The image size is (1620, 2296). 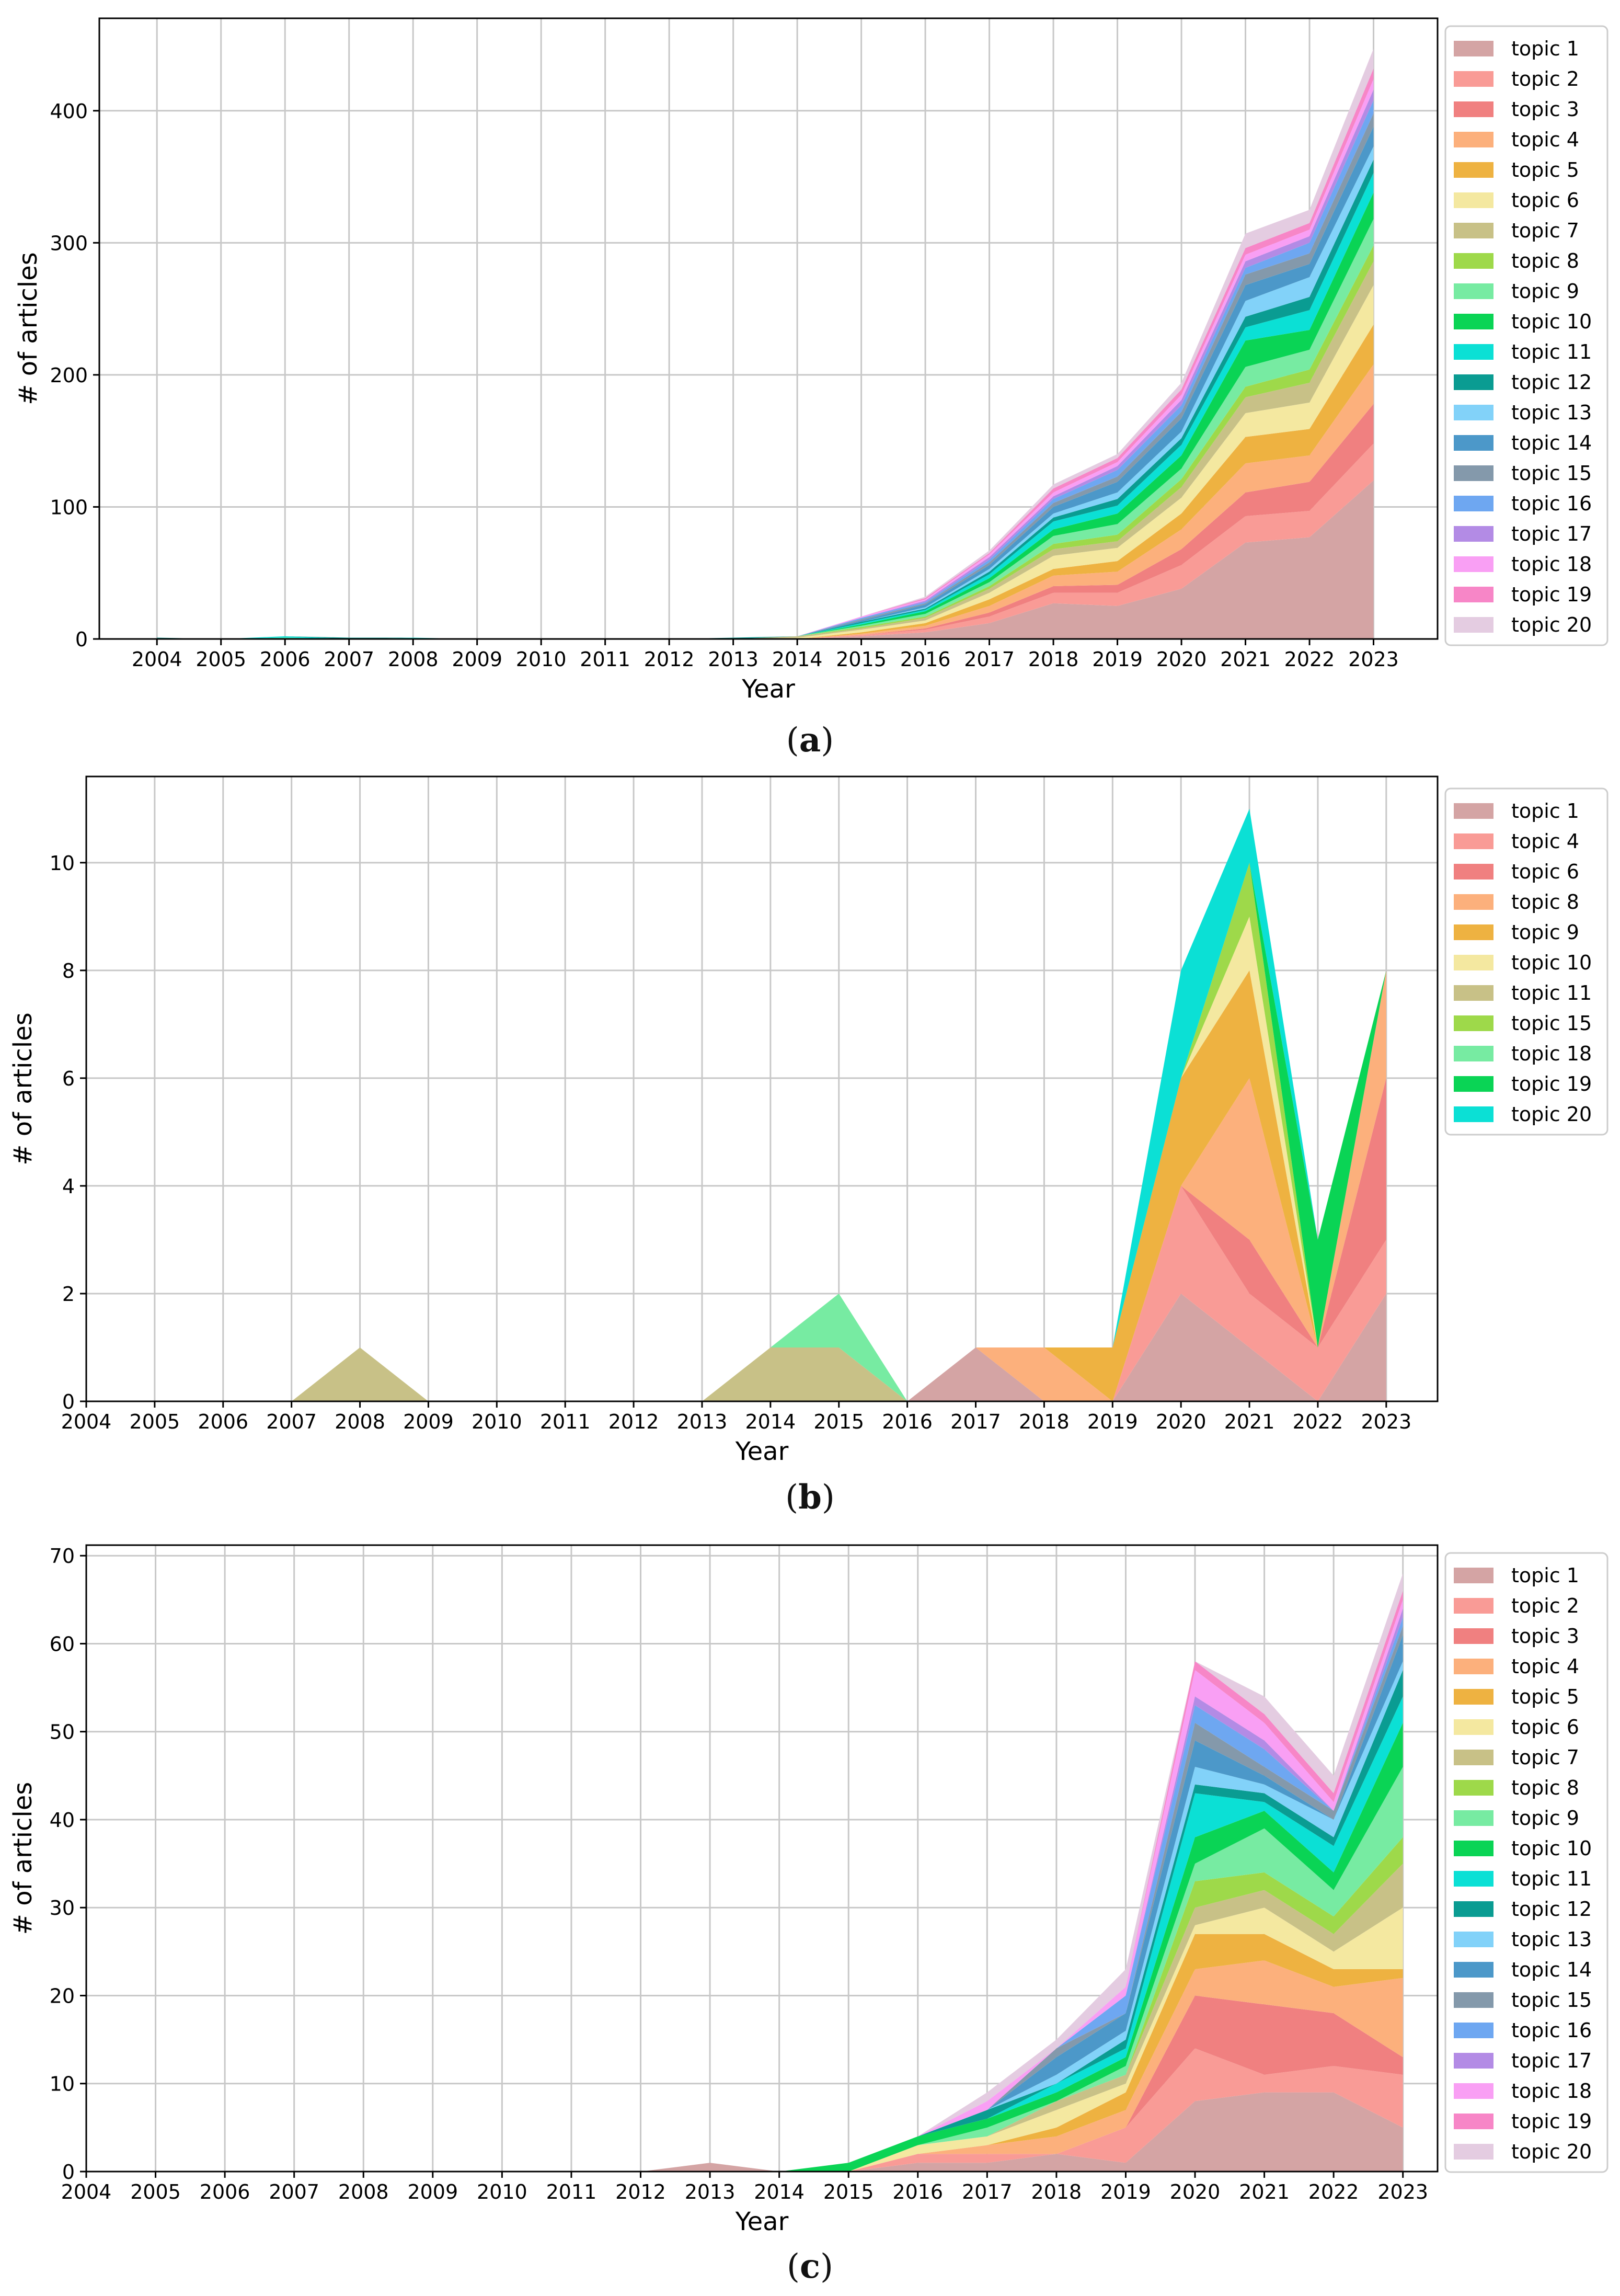 I want to click on x-tick-label: 2013, so click(x=710, y=2191).